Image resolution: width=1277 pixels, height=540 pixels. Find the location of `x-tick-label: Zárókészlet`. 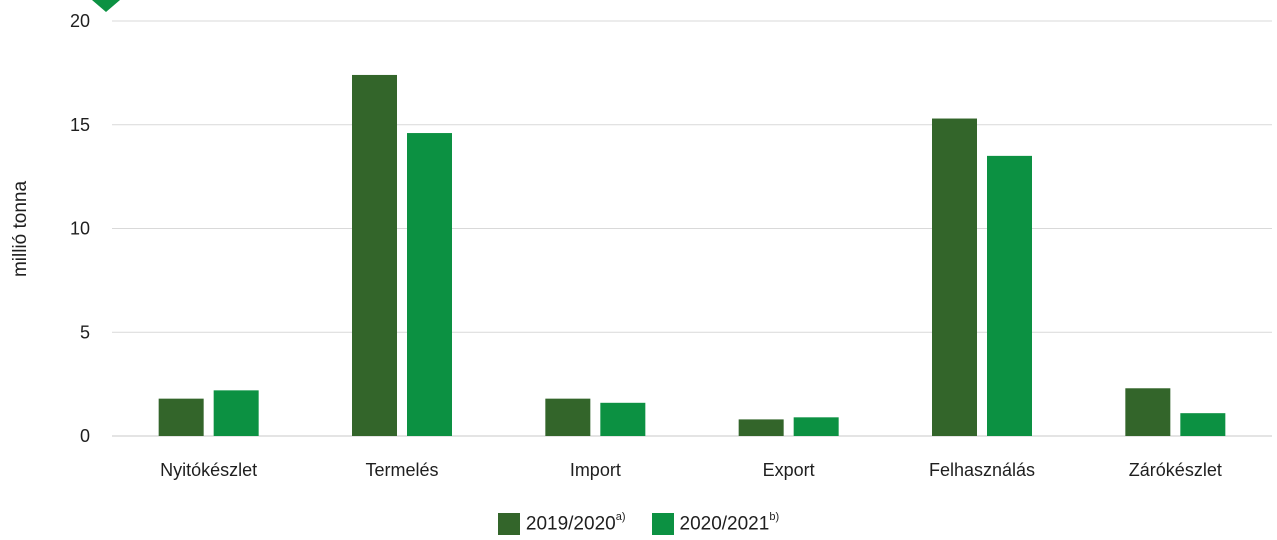

x-tick-label: Zárókészlet is located at coordinates (1175, 470).